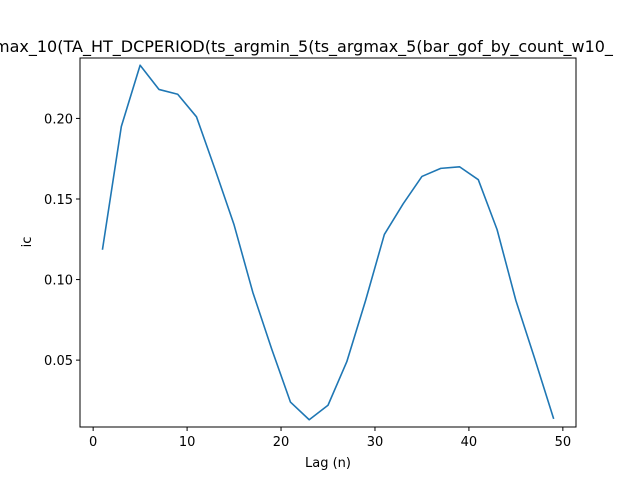 The image size is (640, 480). I want to click on x-tick-label: 20, so click(281, 442).